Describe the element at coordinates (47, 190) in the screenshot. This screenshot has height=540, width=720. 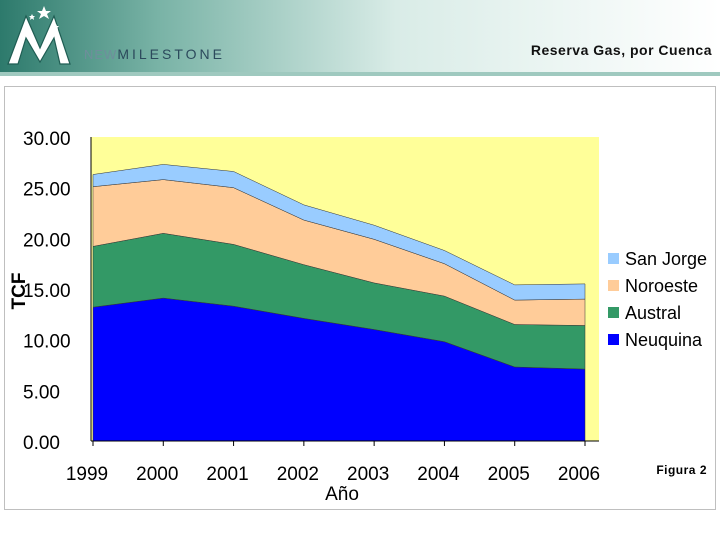
I see `y-tick-label: 25.00` at that location.